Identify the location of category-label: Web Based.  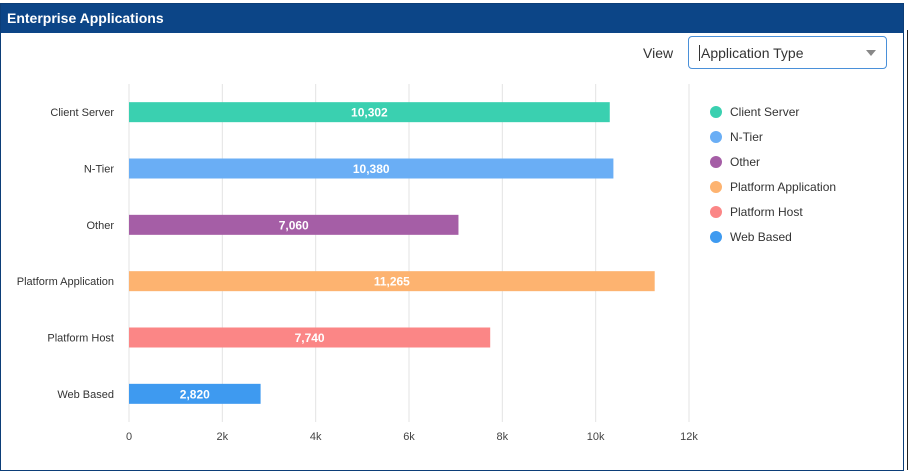
(85, 395).